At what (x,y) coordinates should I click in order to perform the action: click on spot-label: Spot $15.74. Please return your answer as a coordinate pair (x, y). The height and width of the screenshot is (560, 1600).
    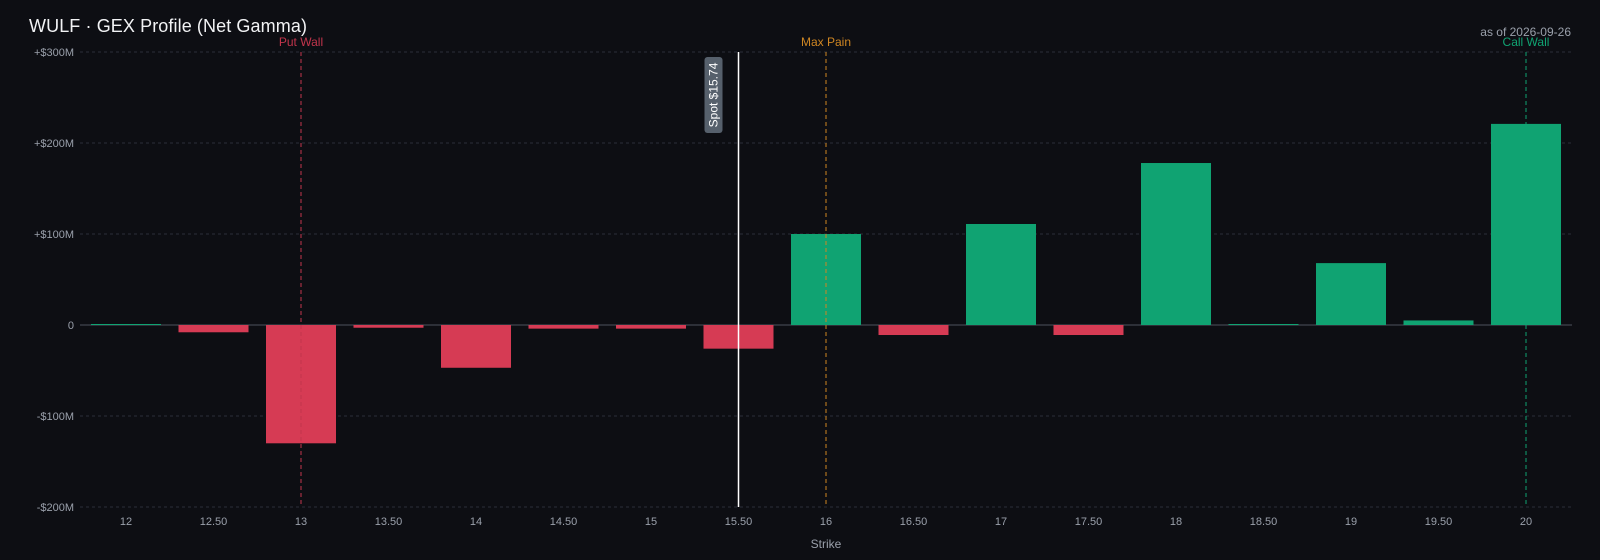
    Looking at the image, I should click on (714, 94).